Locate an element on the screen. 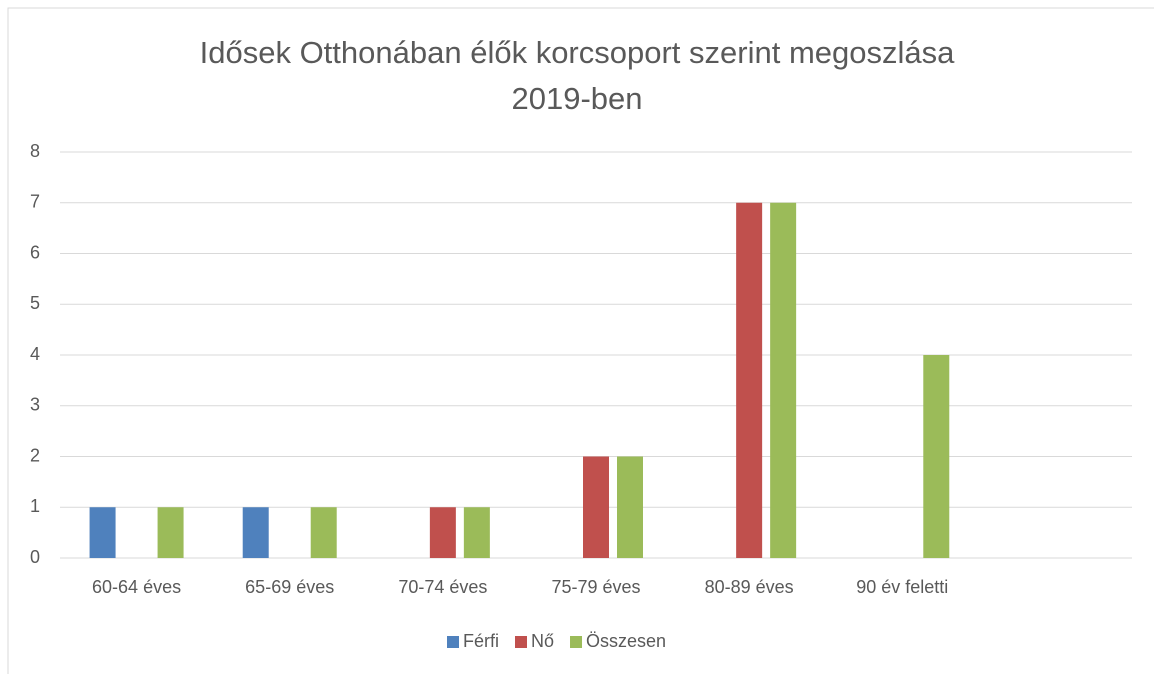 The height and width of the screenshot is (674, 1154). y-tick-label: 2 is located at coordinates (35, 455).